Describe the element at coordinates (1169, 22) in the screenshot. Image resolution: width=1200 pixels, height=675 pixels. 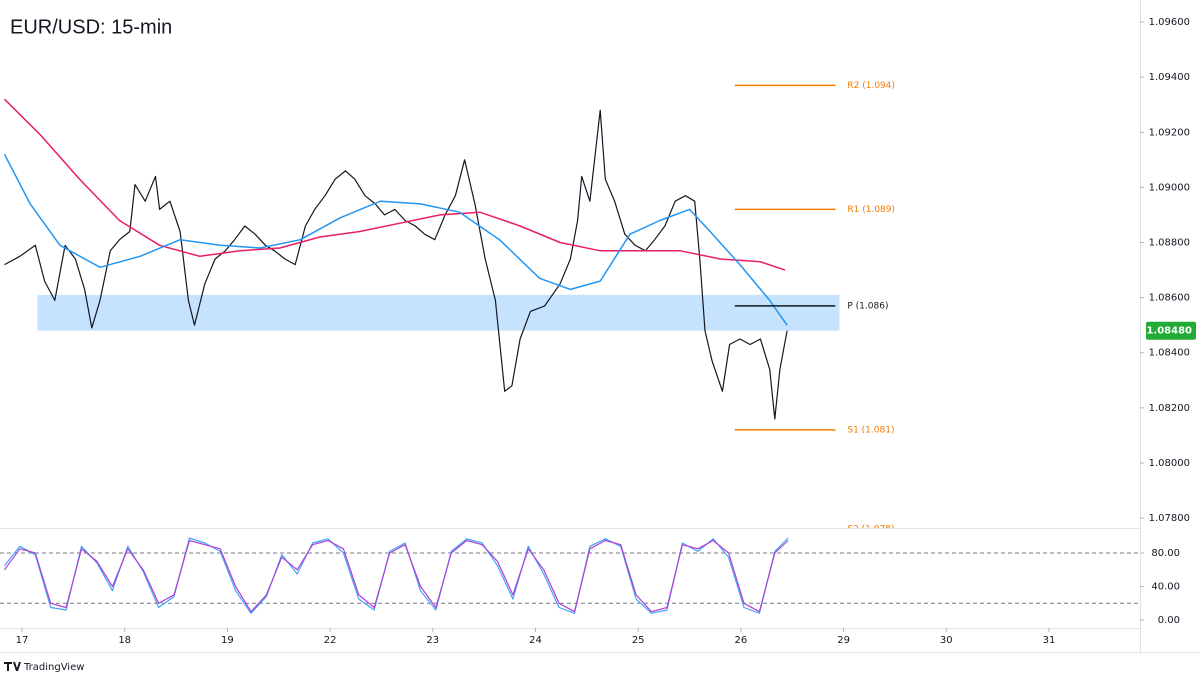
I see `y-tick-label: 1.09600` at that location.